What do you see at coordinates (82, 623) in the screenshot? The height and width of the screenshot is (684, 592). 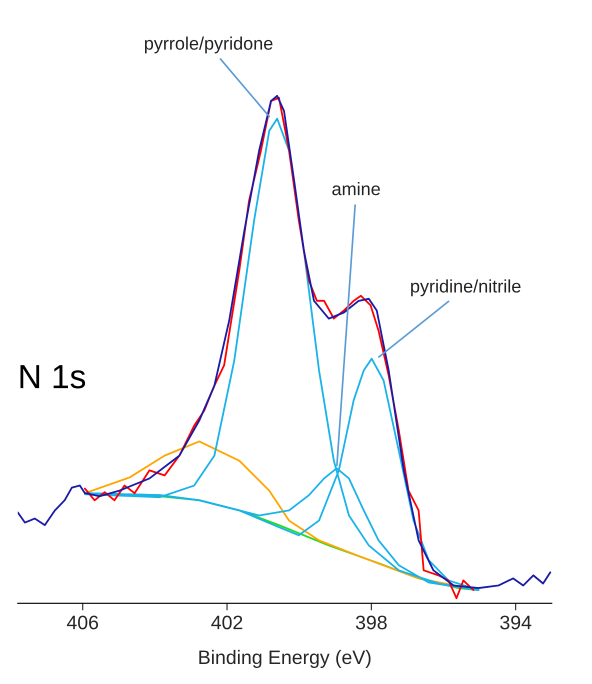 I see `x-tick-label: 406` at bounding box center [82, 623].